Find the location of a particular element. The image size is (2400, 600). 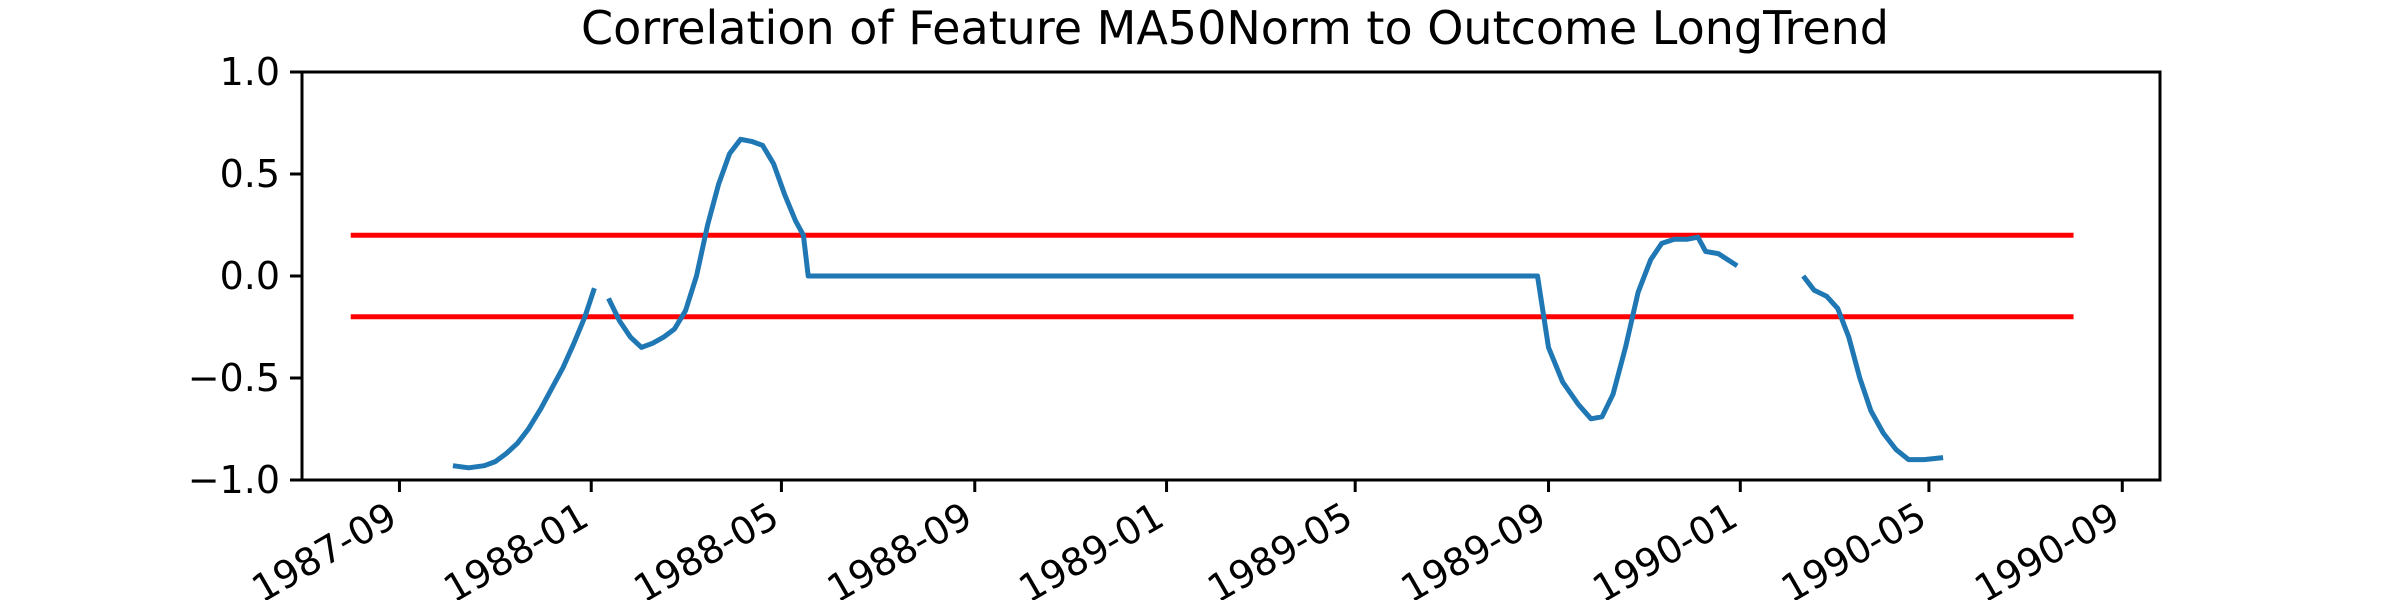

y-tick-label: −0.5 is located at coordinates (234, 378).